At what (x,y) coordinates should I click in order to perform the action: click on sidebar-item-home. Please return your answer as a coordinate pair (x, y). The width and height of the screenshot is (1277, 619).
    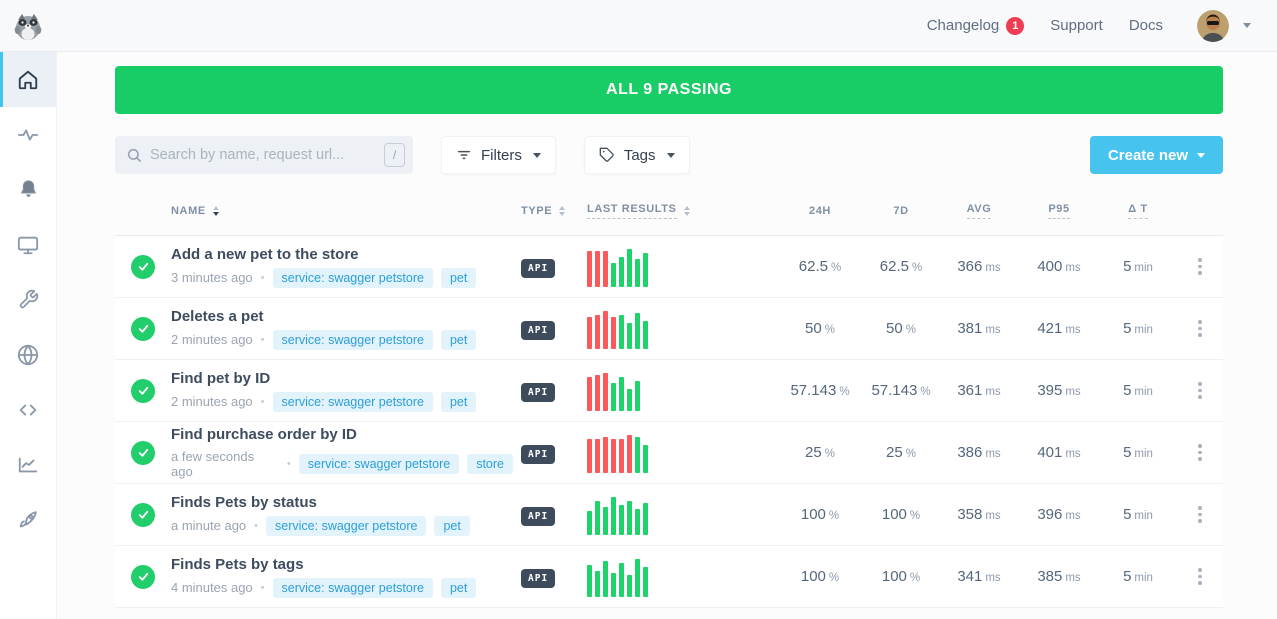
    Looking at the image, I should click on (28, 79).